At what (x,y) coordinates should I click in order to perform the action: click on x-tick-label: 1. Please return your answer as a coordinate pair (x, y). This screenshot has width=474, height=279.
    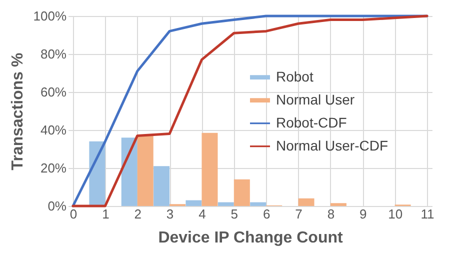
    Looking at the image, I should click on (106, 214).